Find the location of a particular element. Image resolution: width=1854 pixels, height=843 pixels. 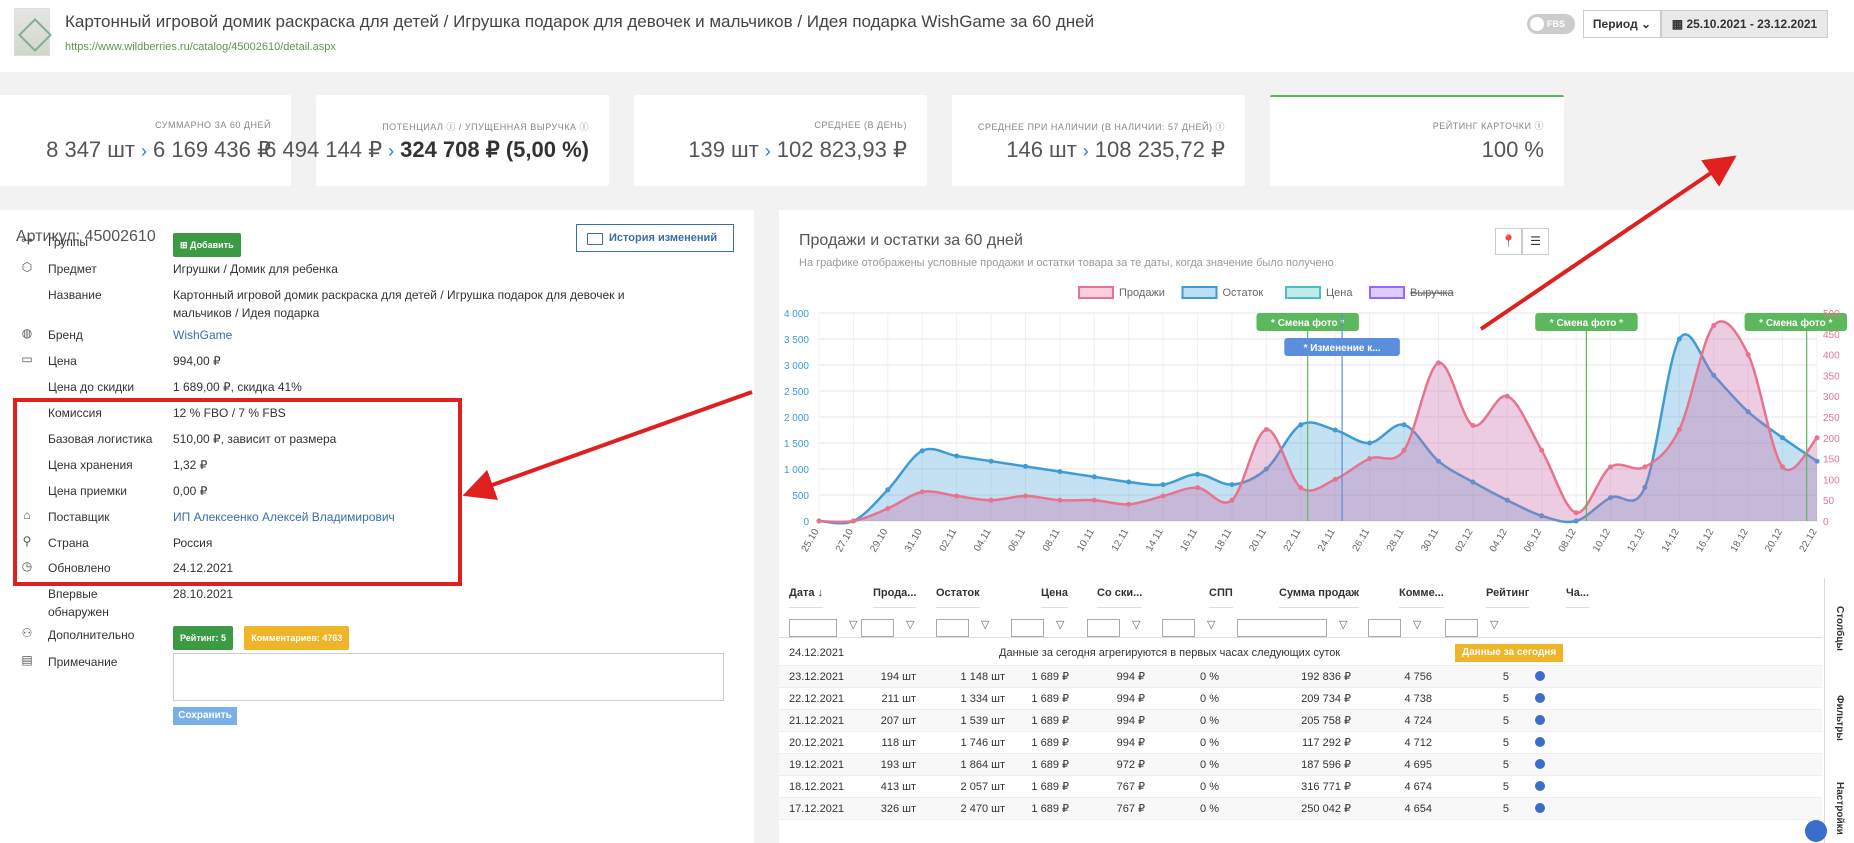

y-left-tick-label: 3 500 is located at coordinates (796, 340).